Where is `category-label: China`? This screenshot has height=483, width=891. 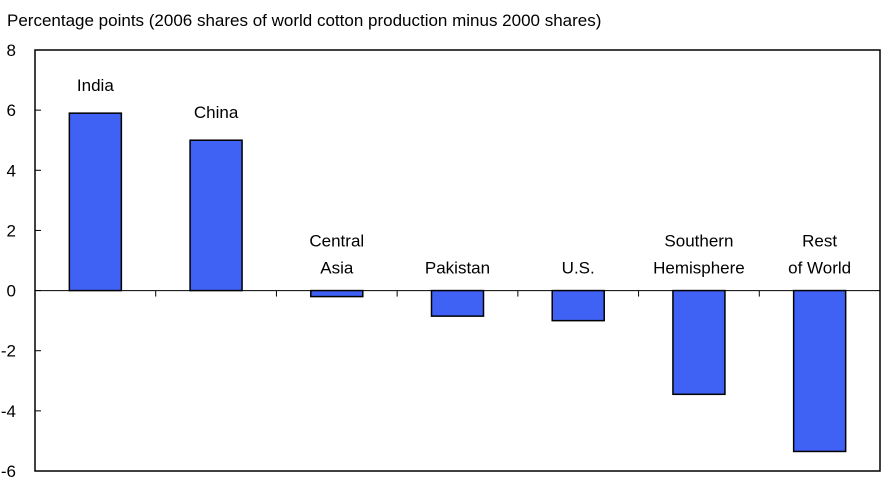
category-label: China is located at coordinates (216, 112).